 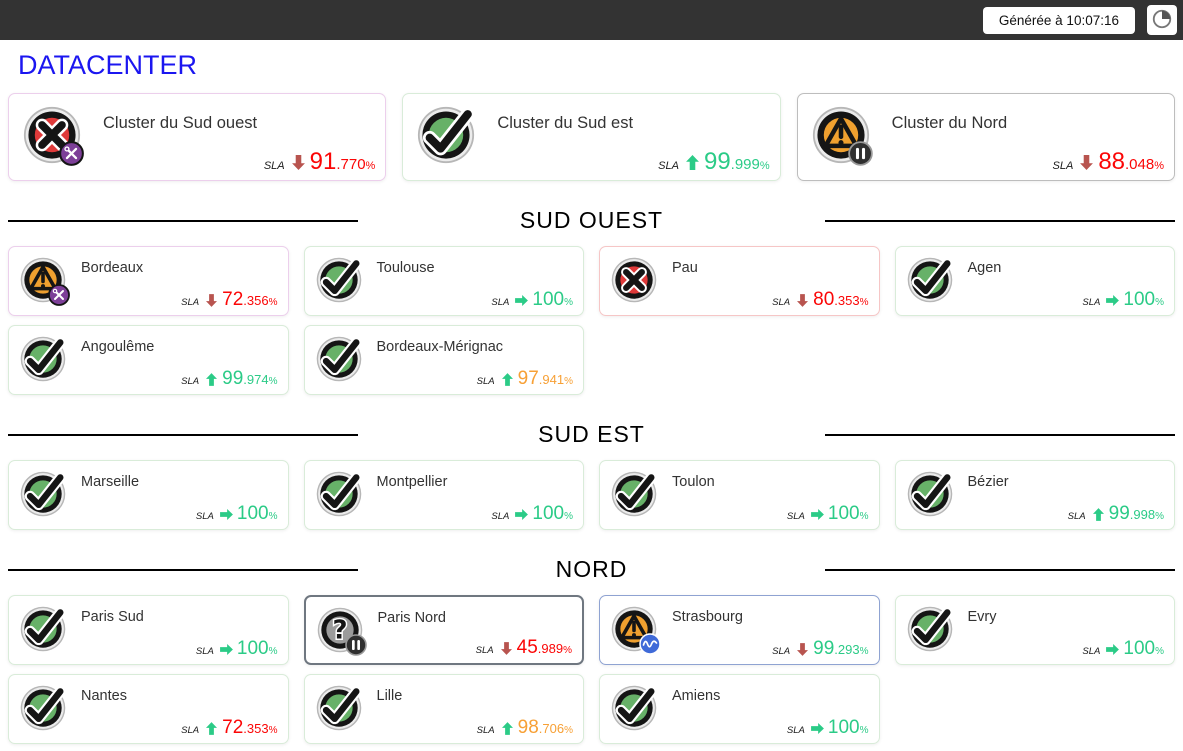 What do you see at coordinates (565, 123) in the screenshot?
I see `card-title: Cluster du Sud est` at bounding box center [565, 123].